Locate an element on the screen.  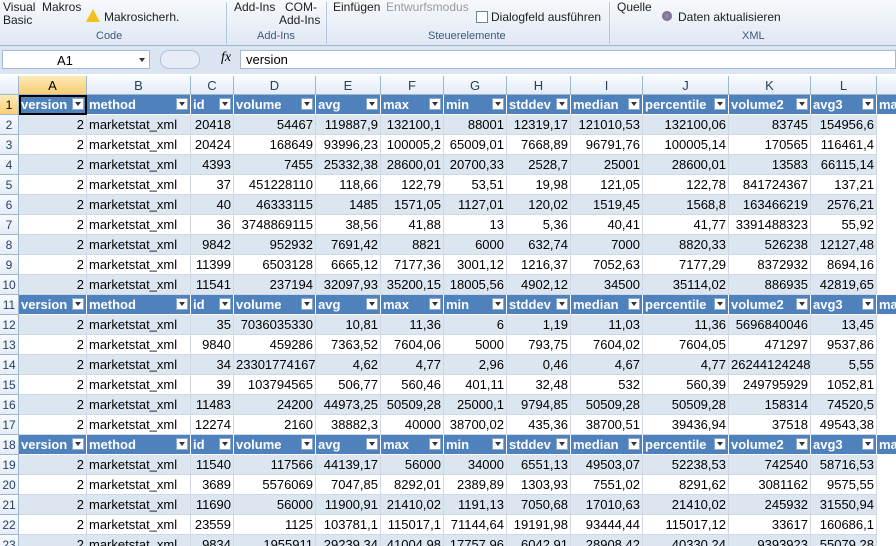
button-label: Basic is located at coordinates (18, 20).